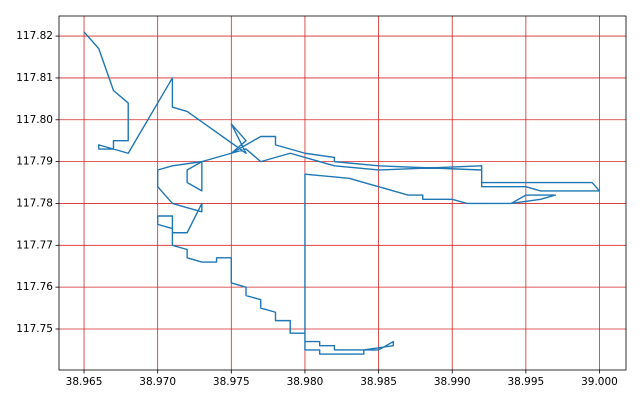 The width and height of the screenshot is (640, 400). I want to click on y-tick-label: 117.81, so click(34, 78).